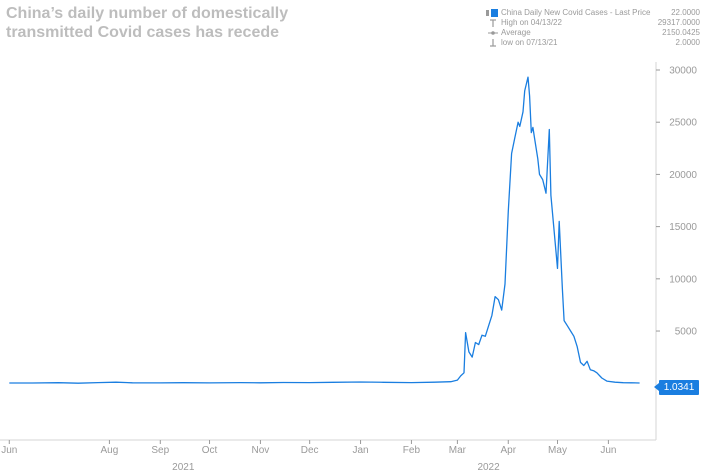  I want to click on x-tick-label: Mar, so click(458, 450).